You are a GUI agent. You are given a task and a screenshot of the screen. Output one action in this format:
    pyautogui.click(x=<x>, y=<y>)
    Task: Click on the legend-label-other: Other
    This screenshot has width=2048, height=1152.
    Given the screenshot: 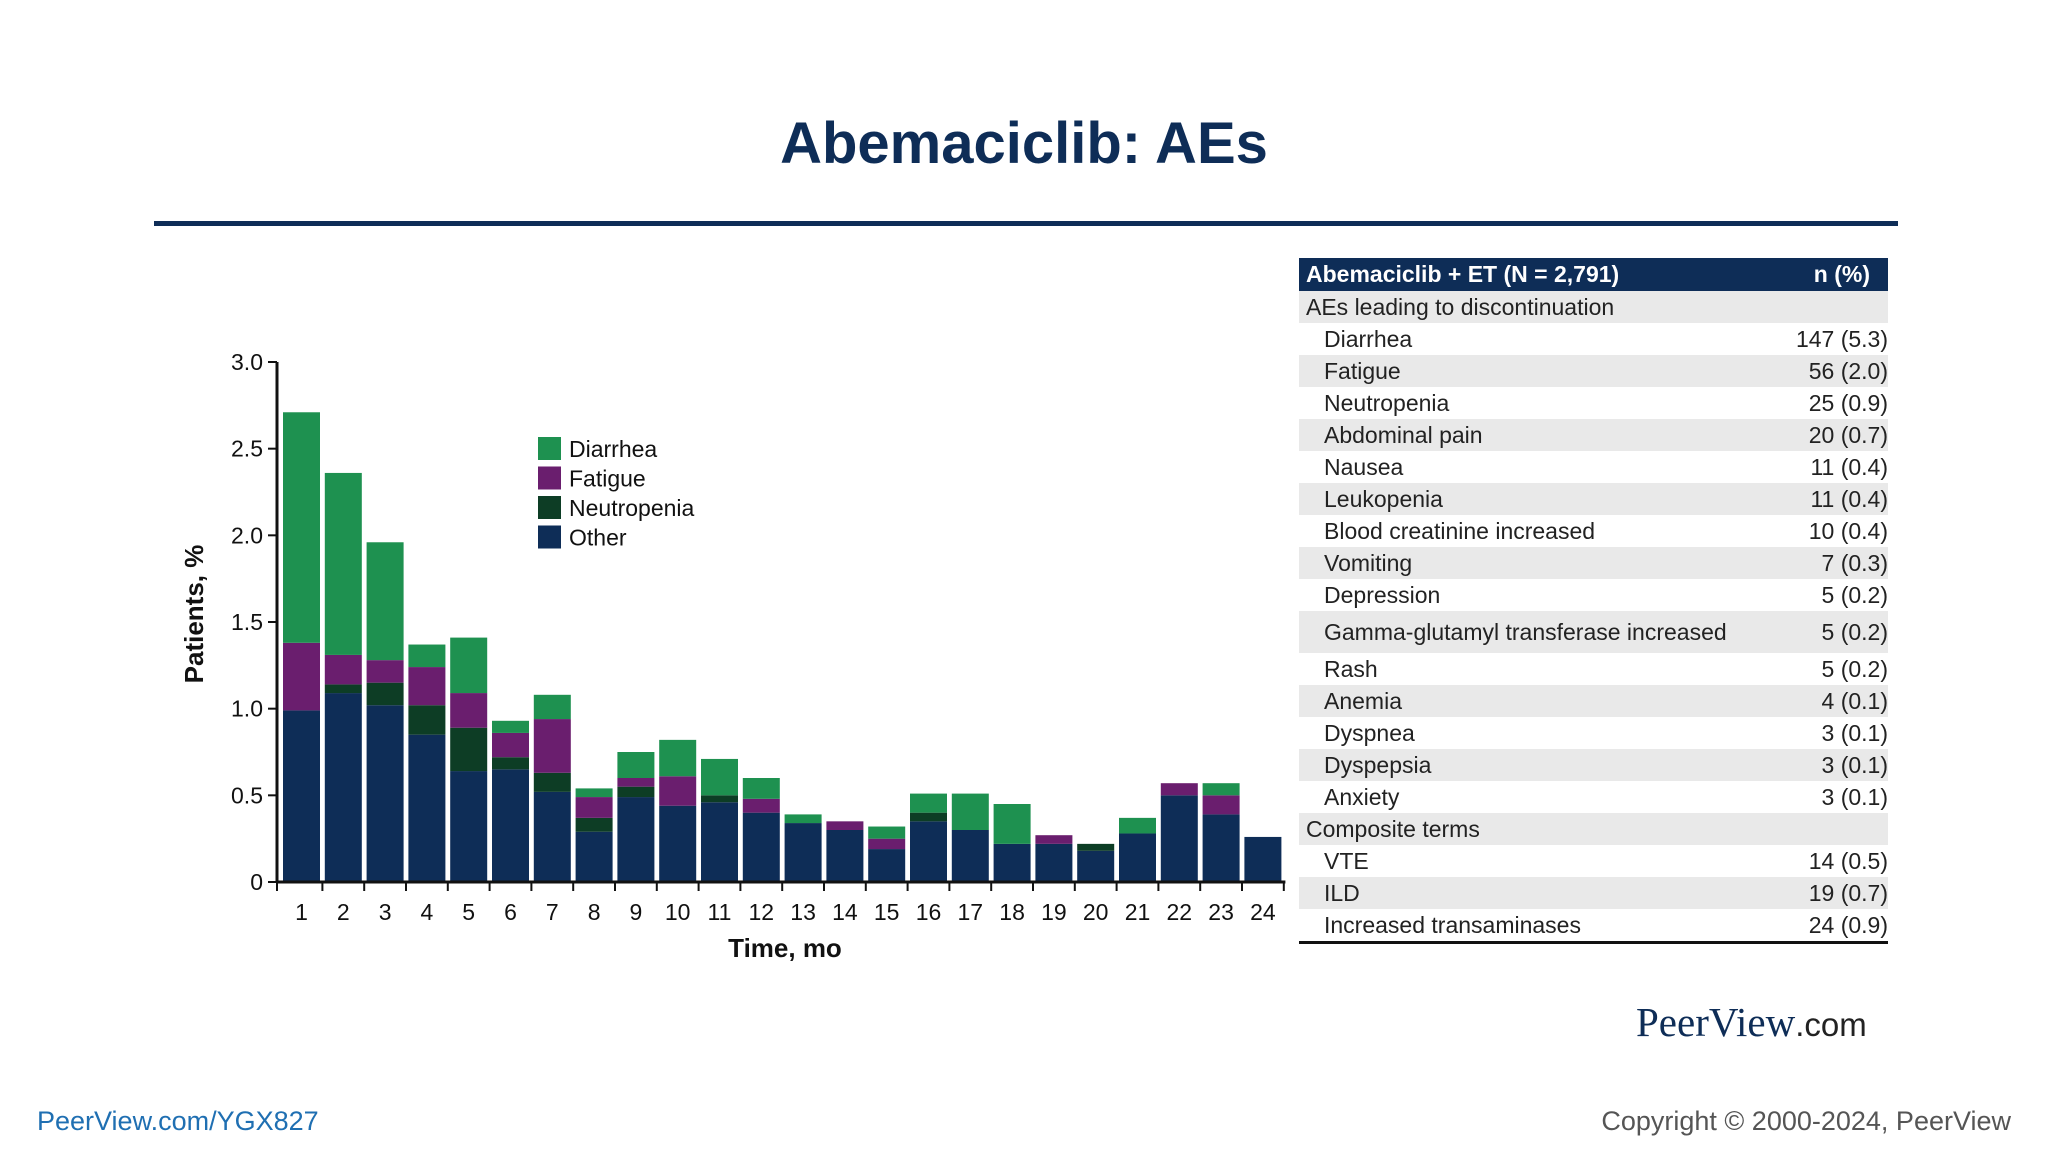 What is the action you would take?
    pyautogui.click(x=598, y=538)
    